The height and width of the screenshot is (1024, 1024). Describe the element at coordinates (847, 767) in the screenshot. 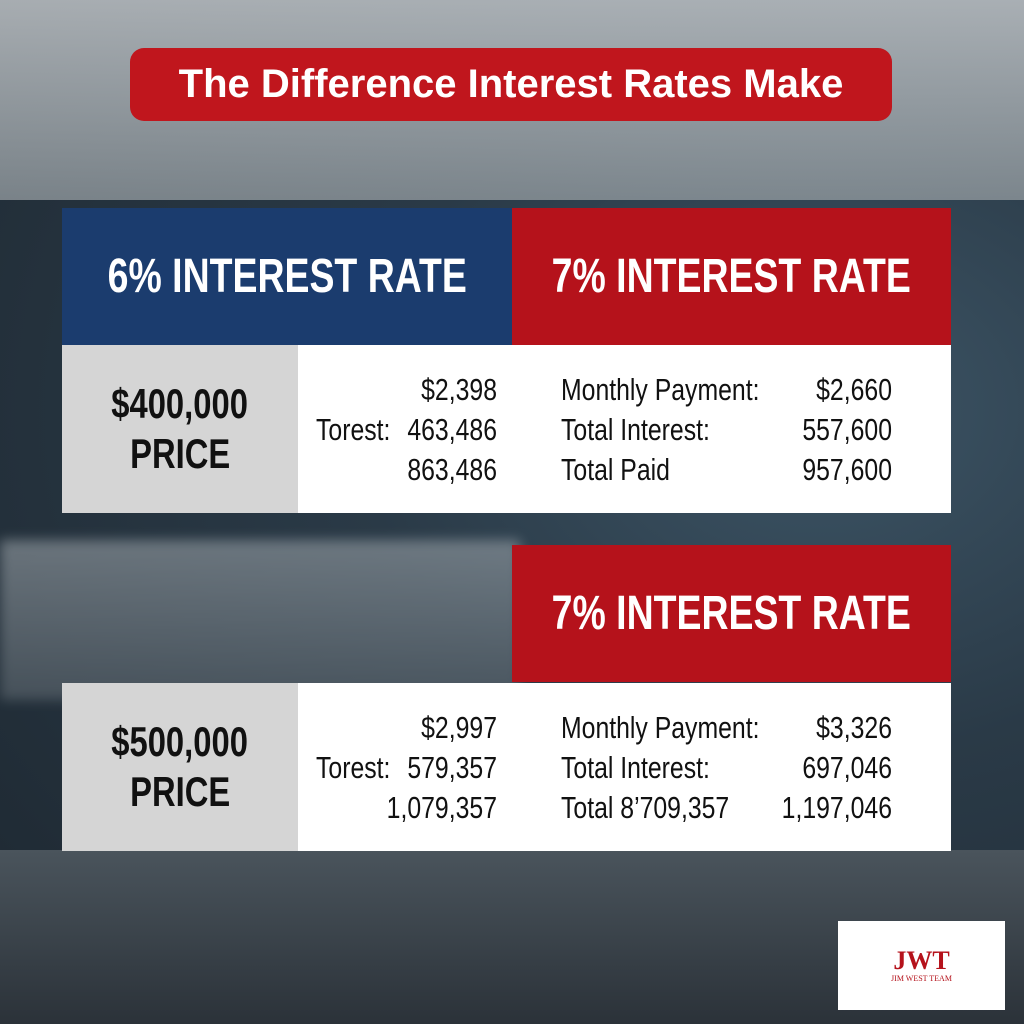

I see `right-value: 697,046` at that location.